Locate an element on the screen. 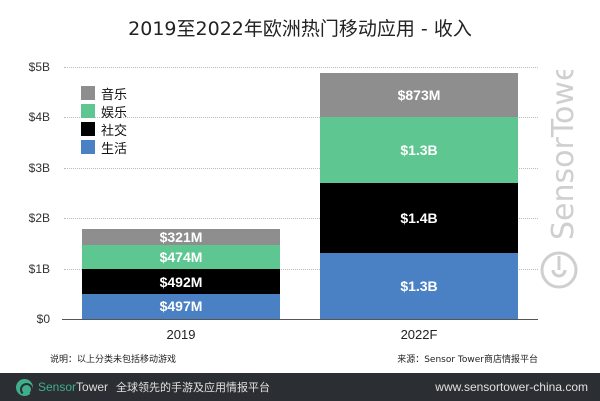 This screenshot has width=600, height=401. y-axis-tick: $1B is located at coordinates (39, 268).